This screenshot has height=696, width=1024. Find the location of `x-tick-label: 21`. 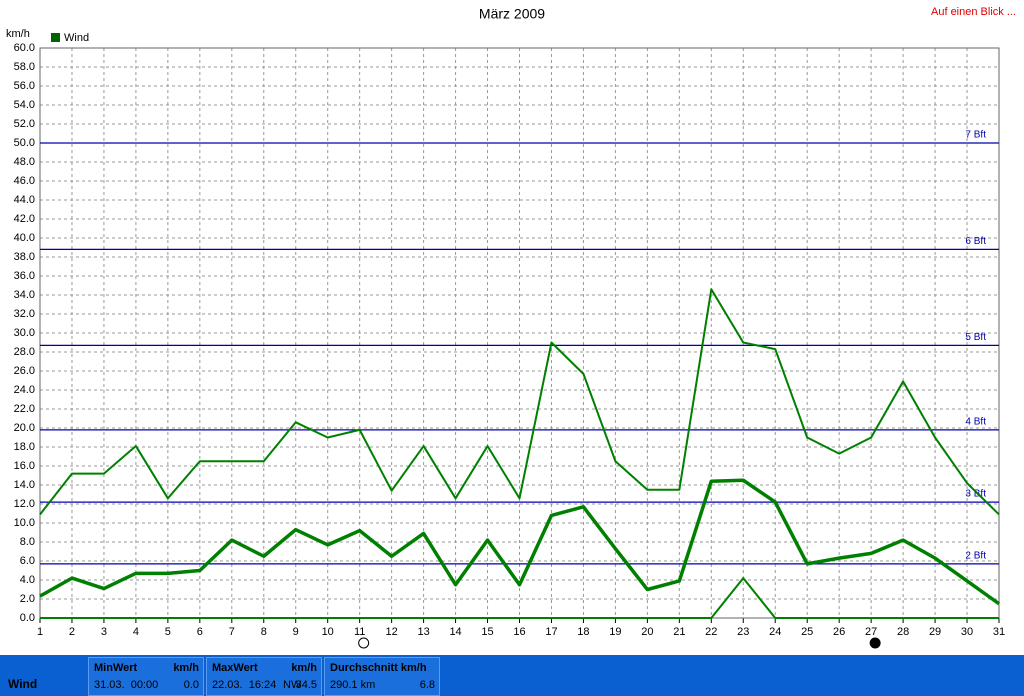

x-tick-label: 21 is located at coordinates (679, 632).